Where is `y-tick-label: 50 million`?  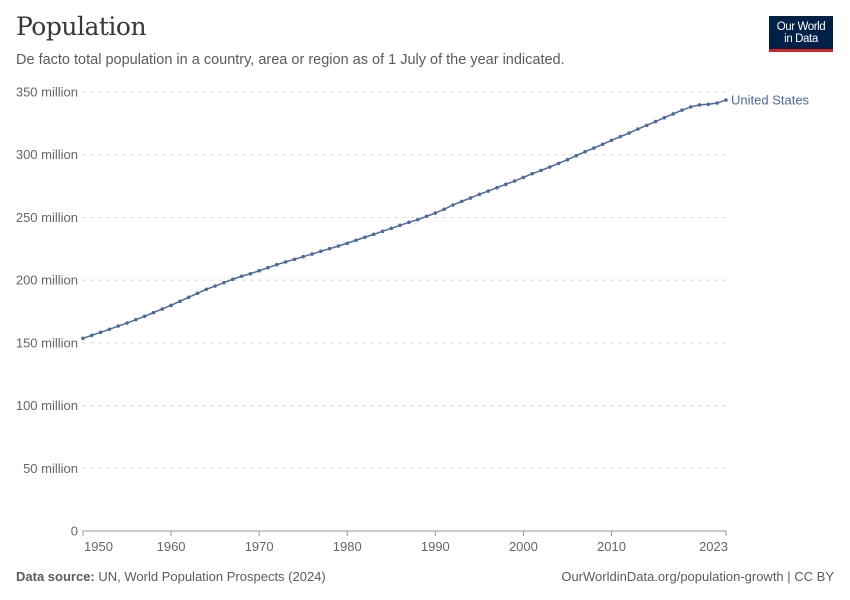 y-tick-label: 50 million is located at coordinates (50, 468).